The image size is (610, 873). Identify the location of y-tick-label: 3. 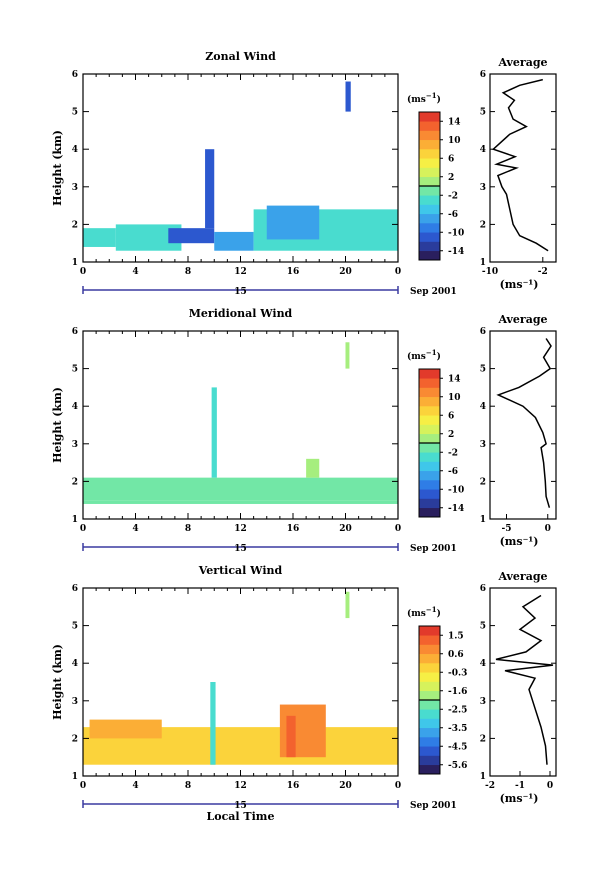
(75, 188).